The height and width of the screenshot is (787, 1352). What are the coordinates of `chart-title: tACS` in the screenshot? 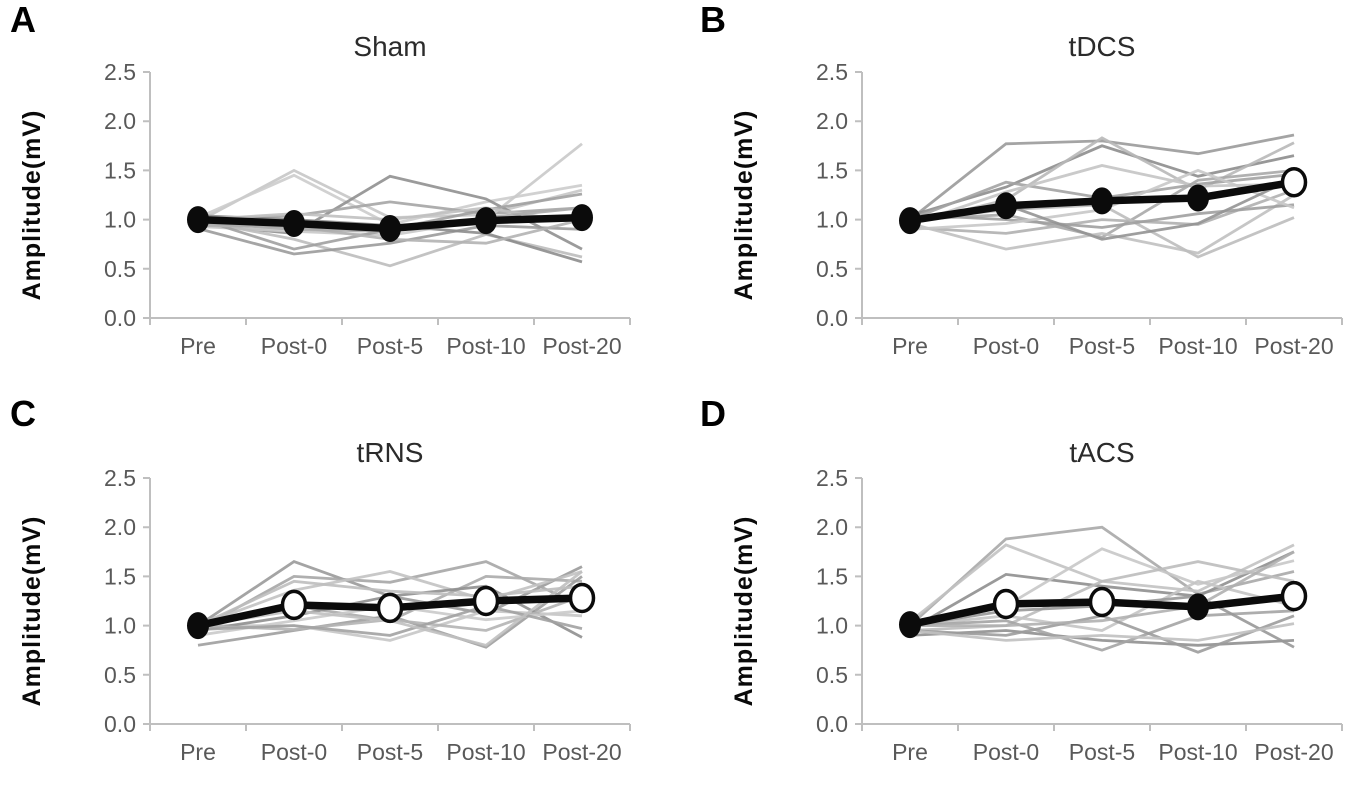 It's located at (1101, 452).